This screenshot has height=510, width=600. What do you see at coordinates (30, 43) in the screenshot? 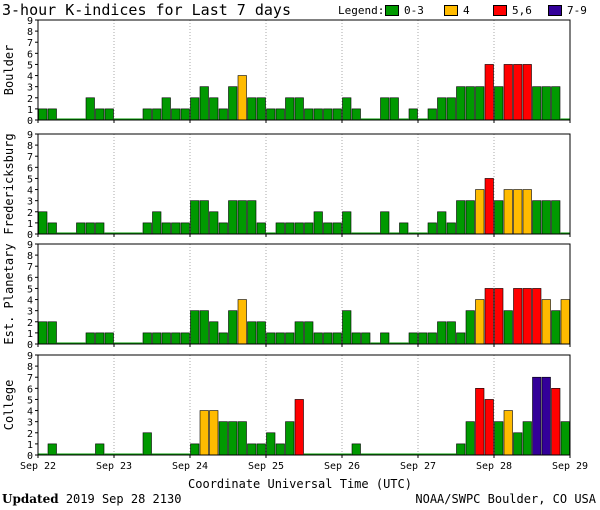
I see `y-tick-label: 7` at bounding box center [30, 43].